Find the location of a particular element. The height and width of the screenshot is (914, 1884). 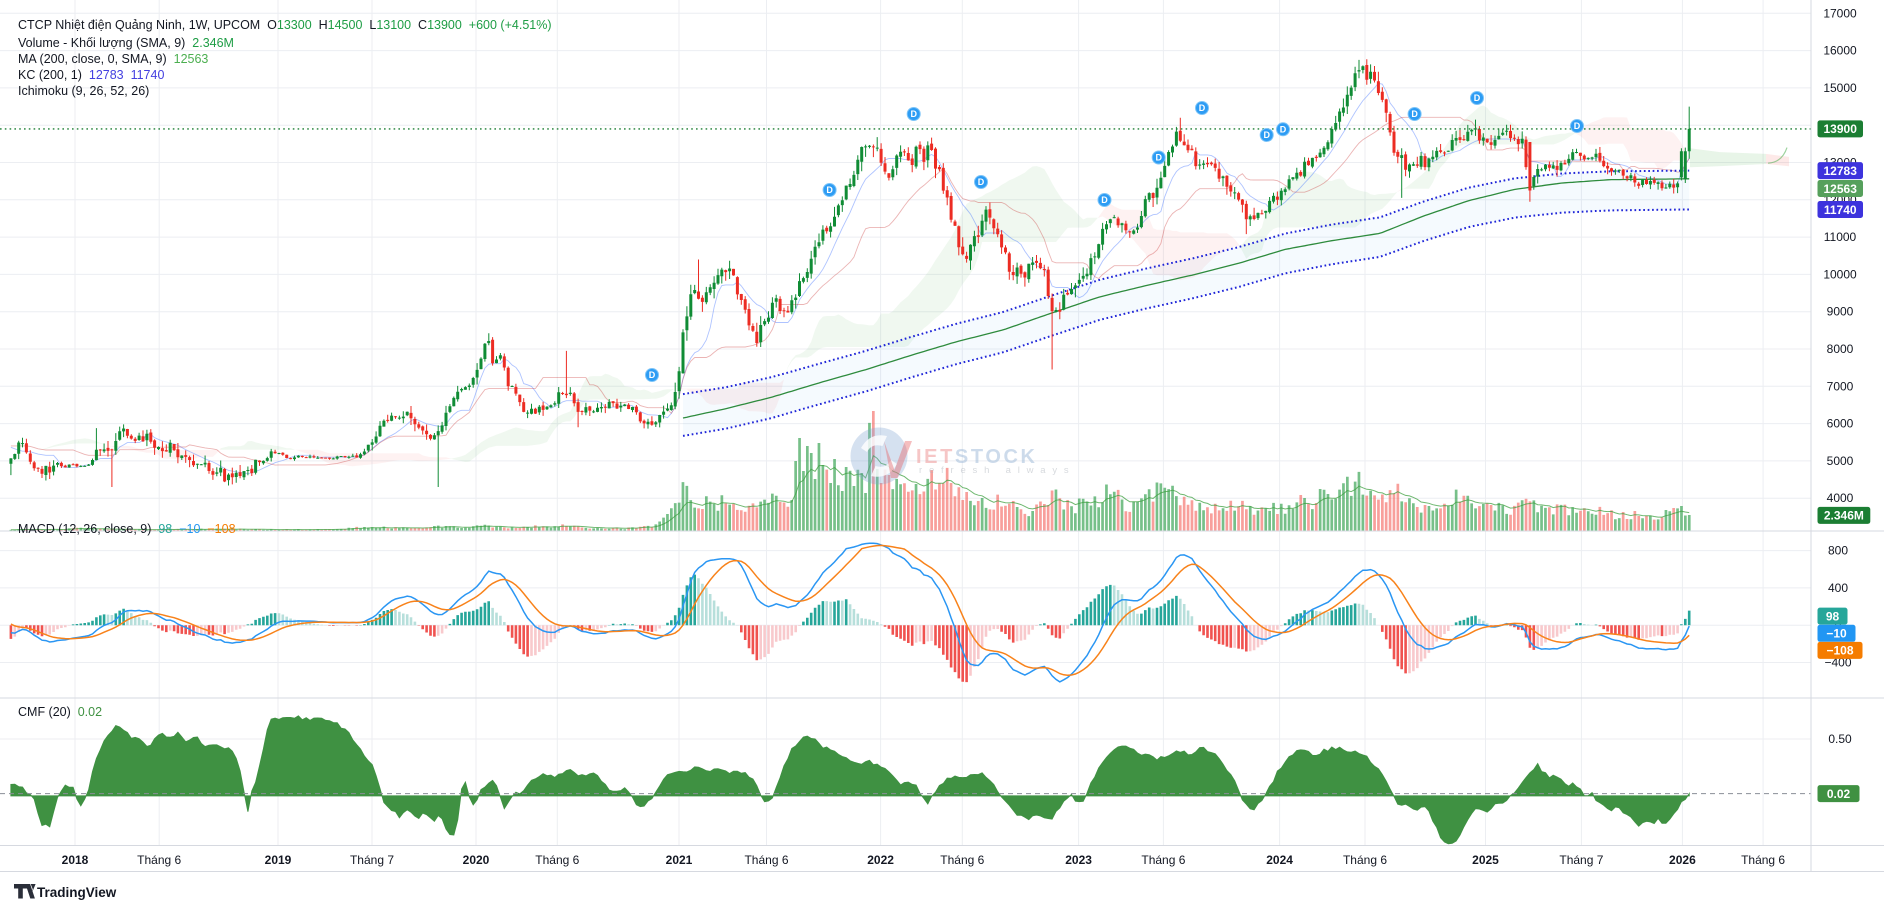

svg-text: 17000 is located at coordinates (1840, 13).